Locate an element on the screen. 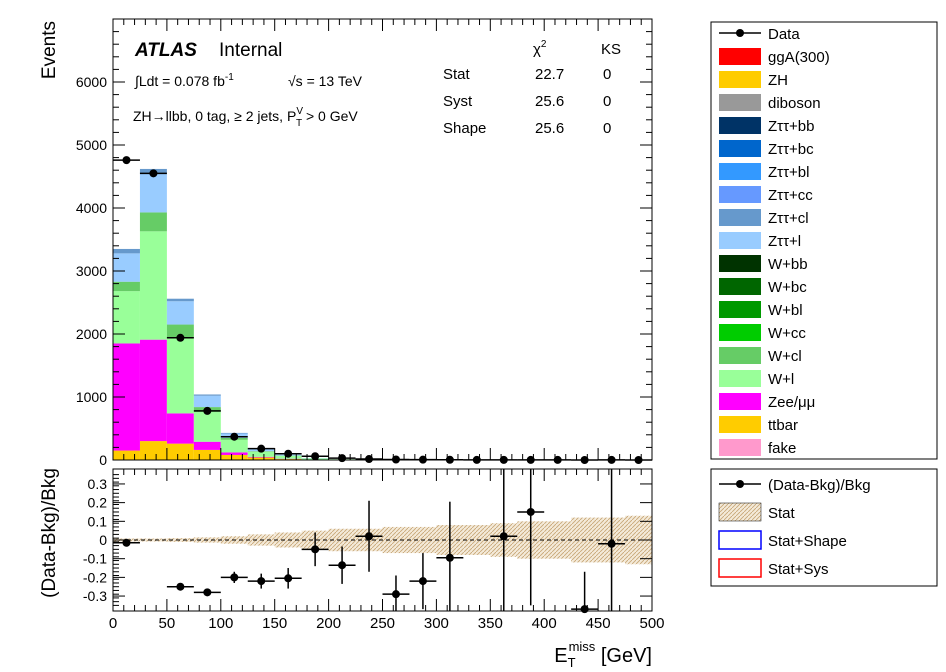 The height and width of the screenshot is (672, 946). chi2-header: χ2 is located at coordinates (540, 48).